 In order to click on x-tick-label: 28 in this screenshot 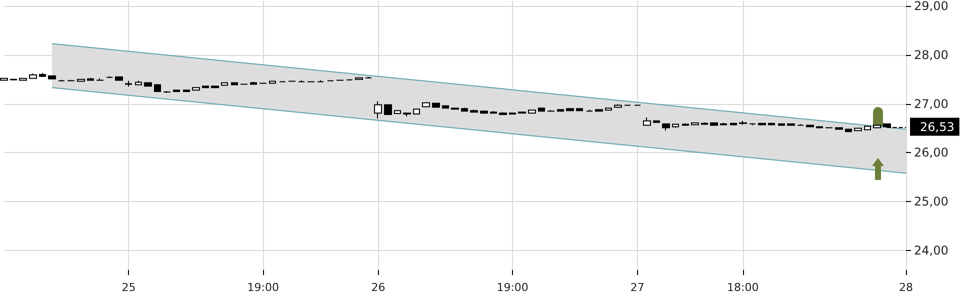, I will do `click(906, 287)`.